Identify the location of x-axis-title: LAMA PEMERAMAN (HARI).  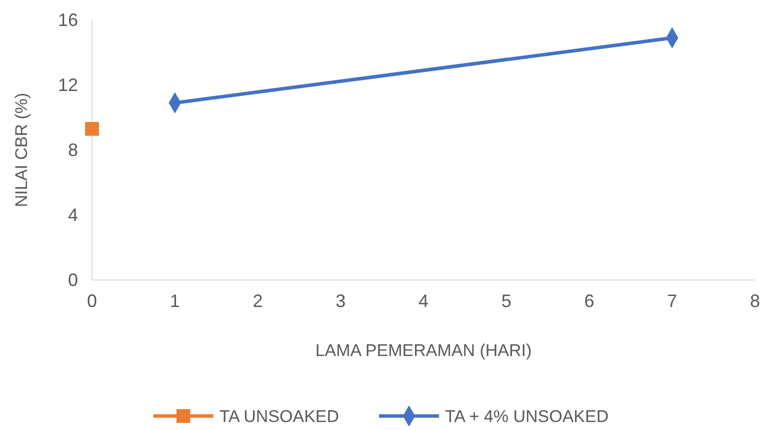
(423, 350).